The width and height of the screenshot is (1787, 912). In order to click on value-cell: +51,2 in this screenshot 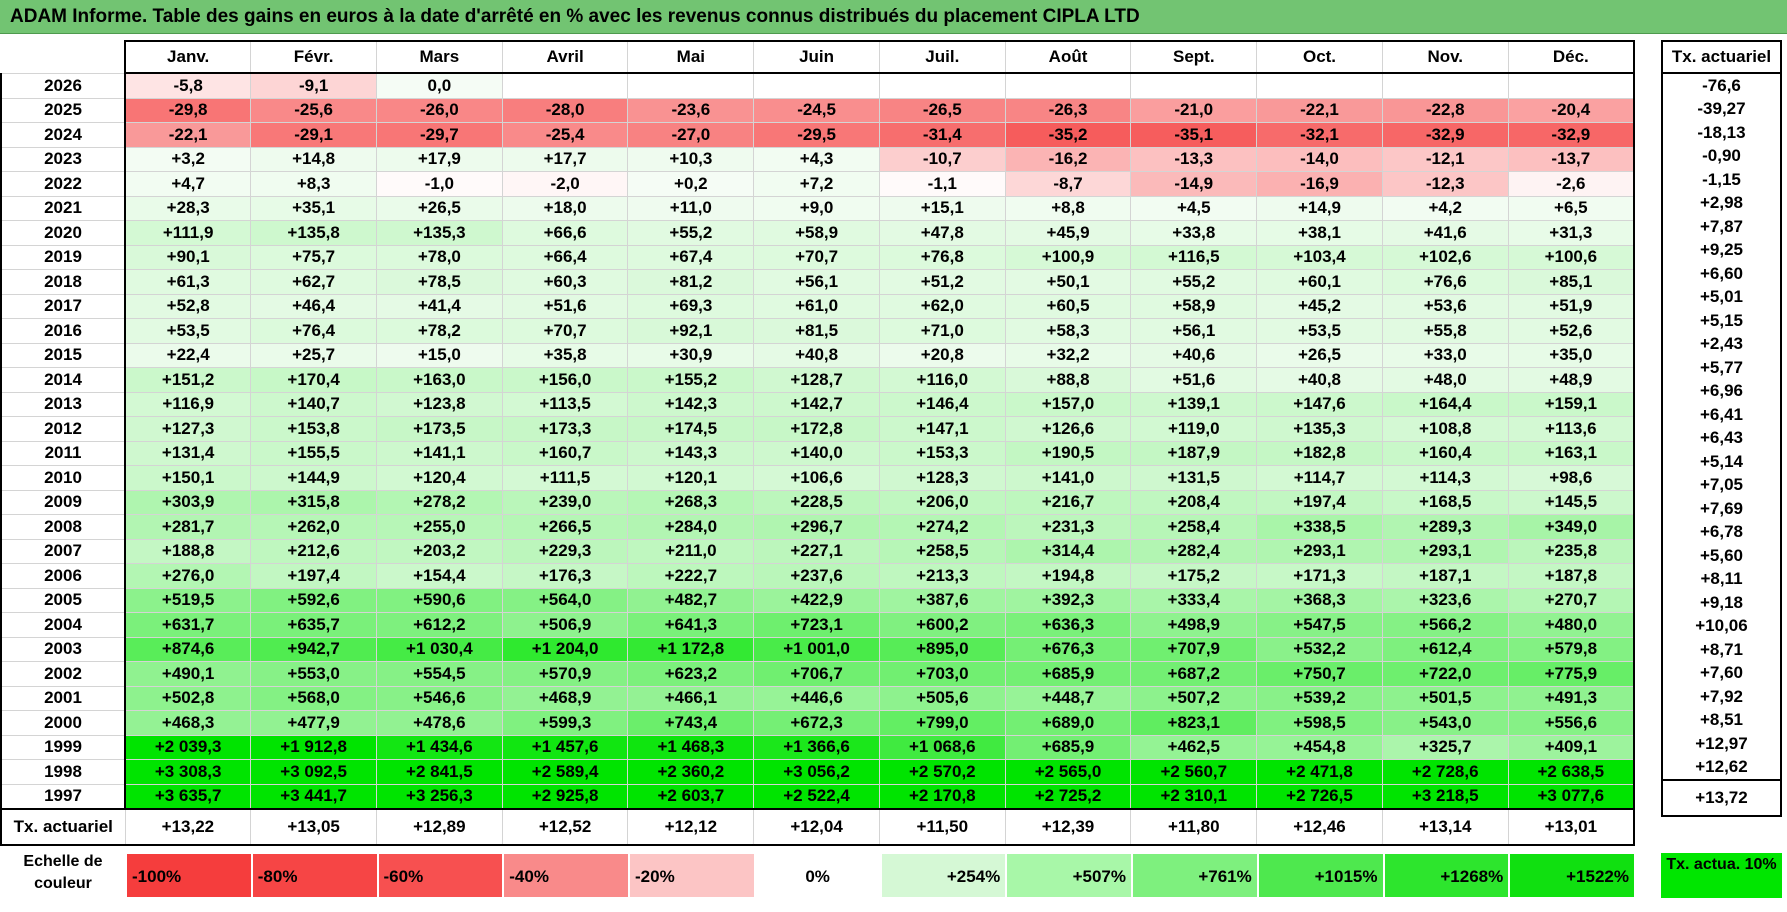, I will do `click(942, 282)`.